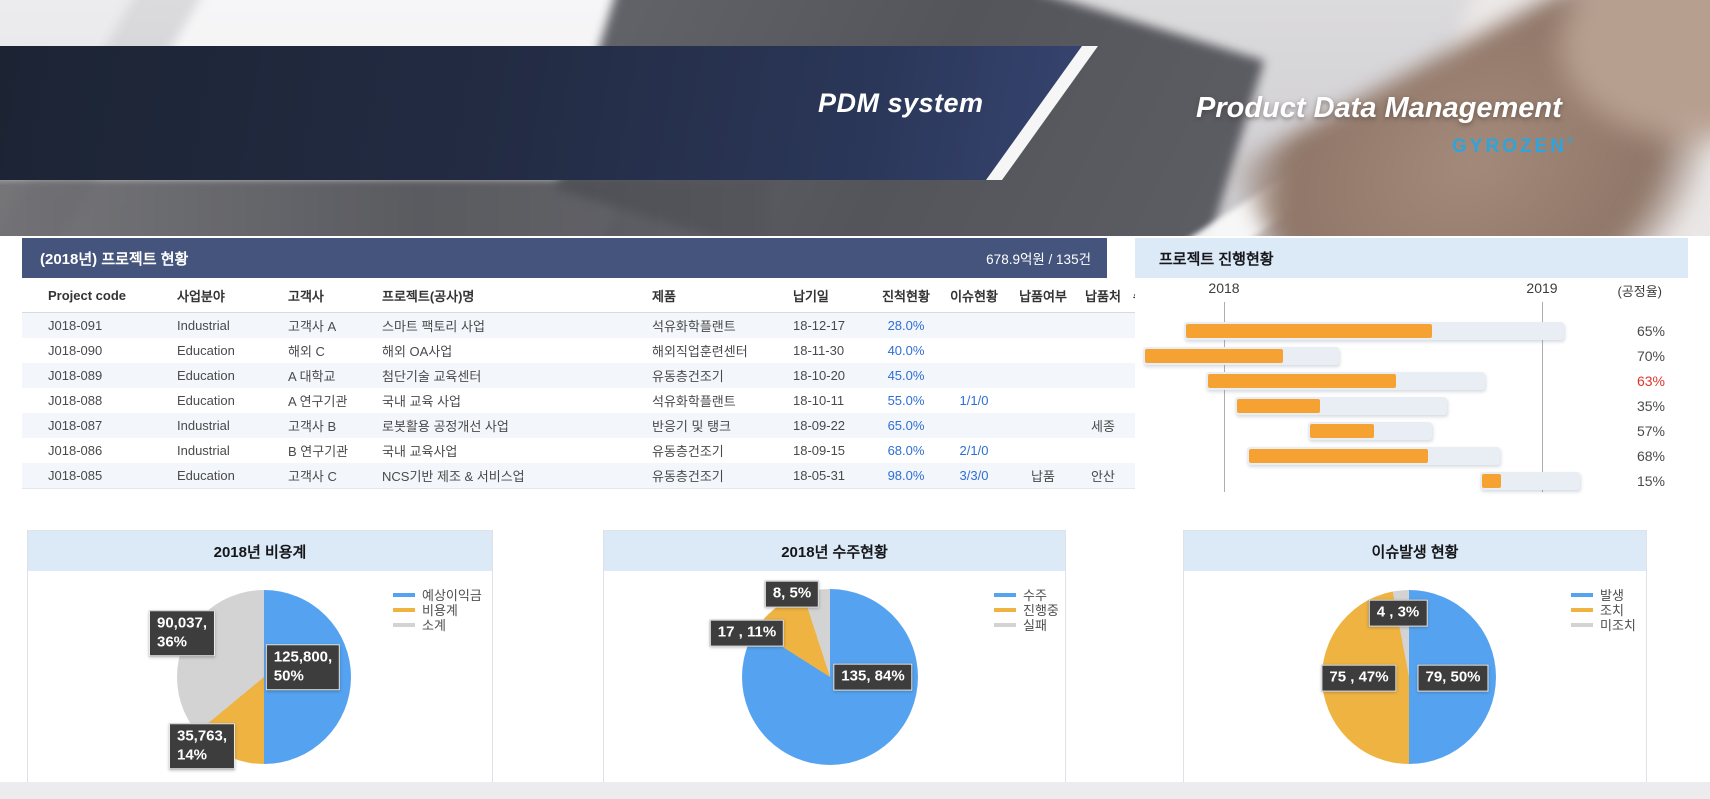 The width and height of the screenshot is (1710, 799). Describe the element at coordinates (1571, 140) in the screenshot. I see `registered-mark: ®` at that location.